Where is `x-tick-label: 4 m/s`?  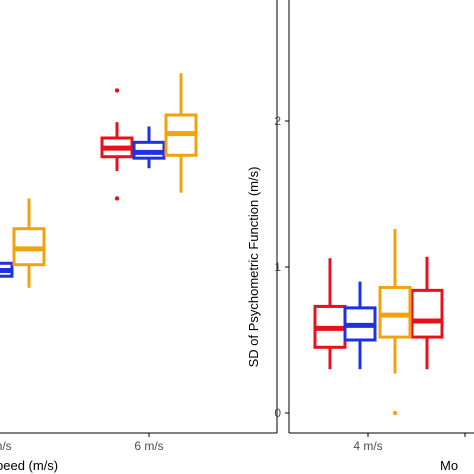
x-tick-label: 4 m/s is located at coordinates (367, 446).